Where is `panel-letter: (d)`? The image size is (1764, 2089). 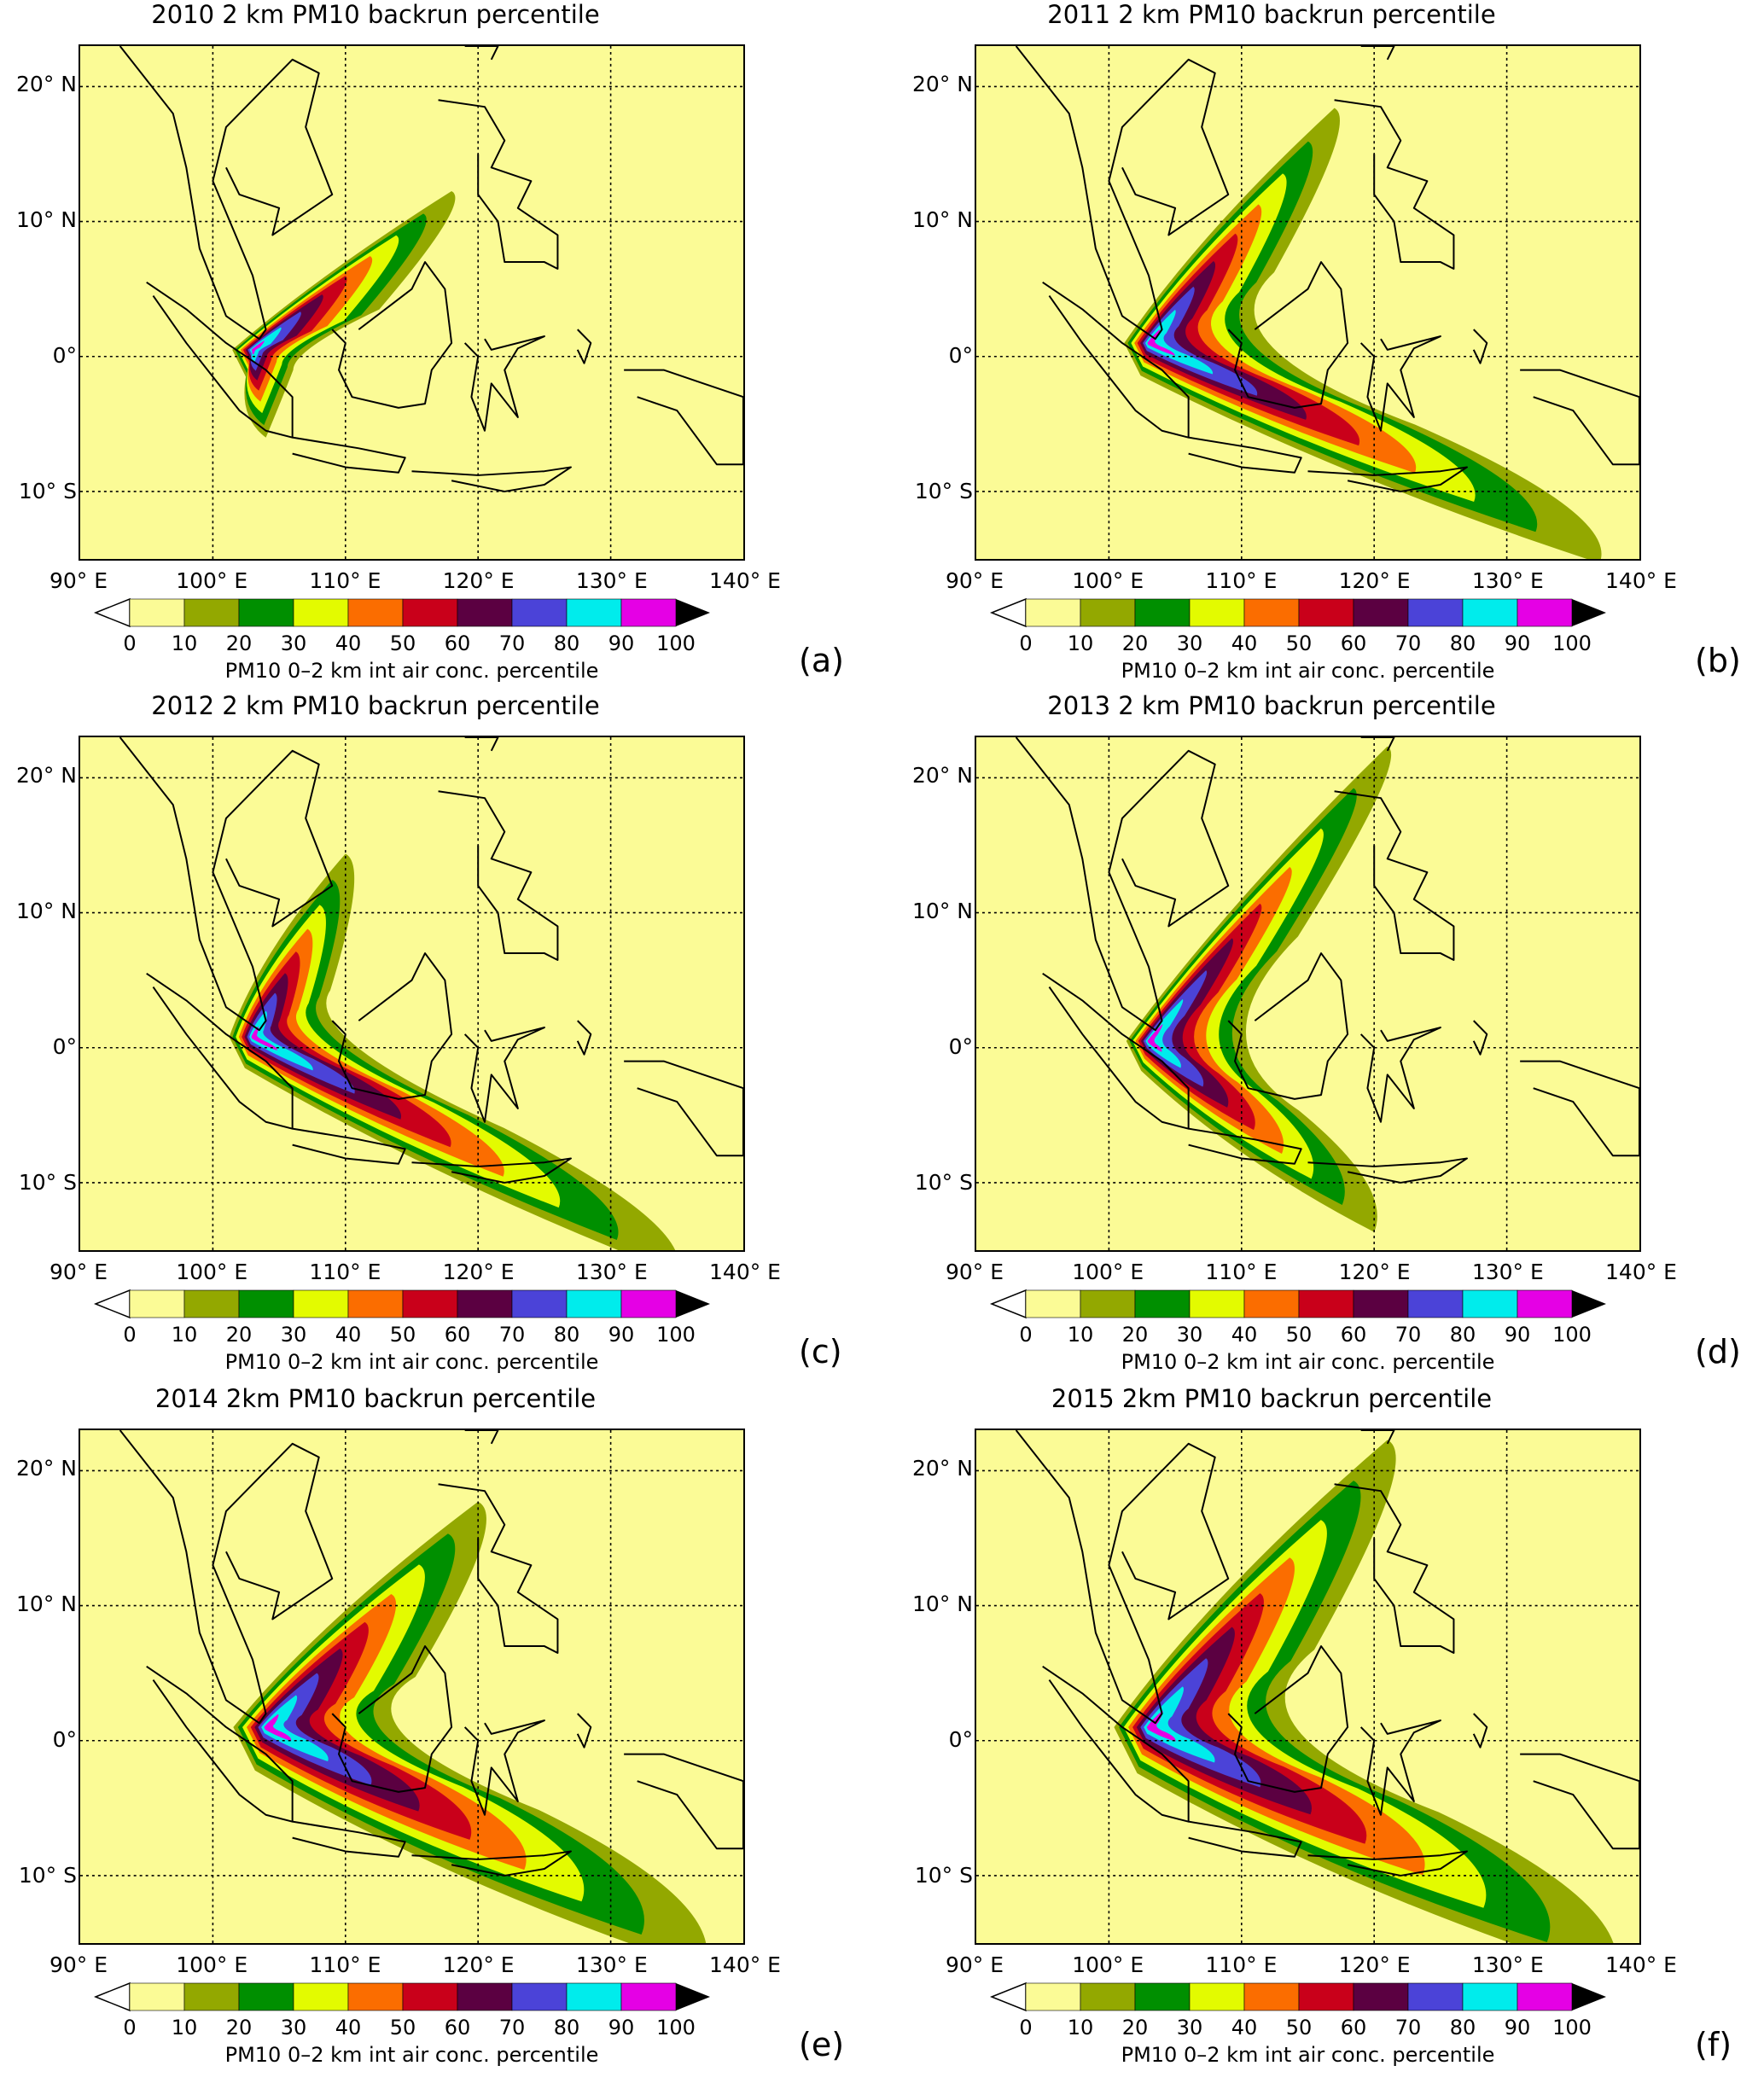 panel-letter: (d) is located at coordinates (1718, 1351).